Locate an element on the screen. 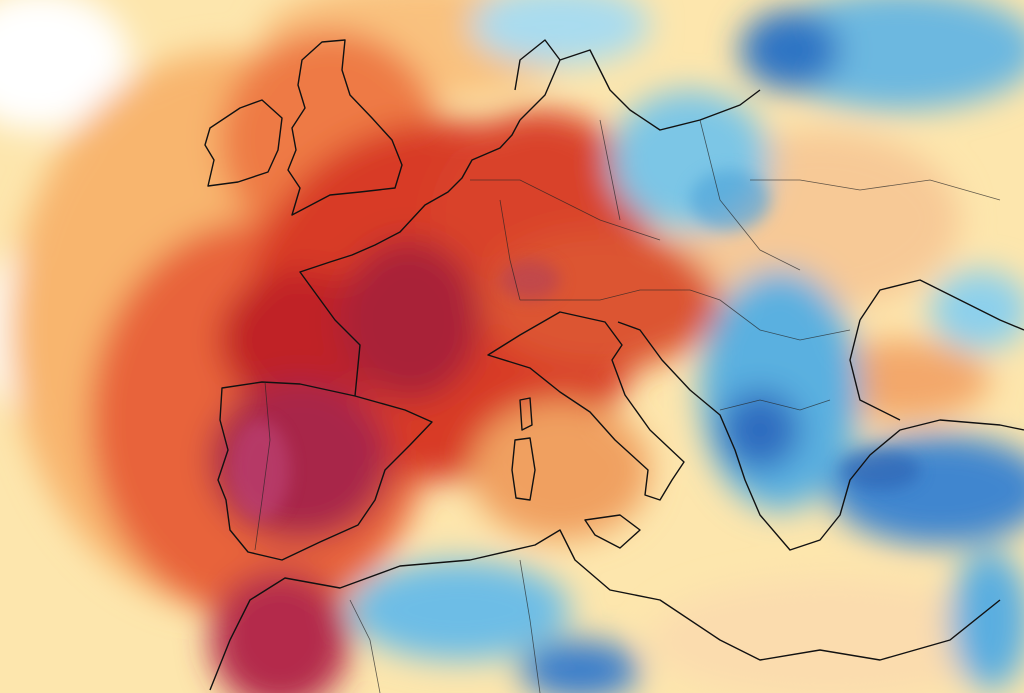  corsica-coast is located at coordinates (526, 414).